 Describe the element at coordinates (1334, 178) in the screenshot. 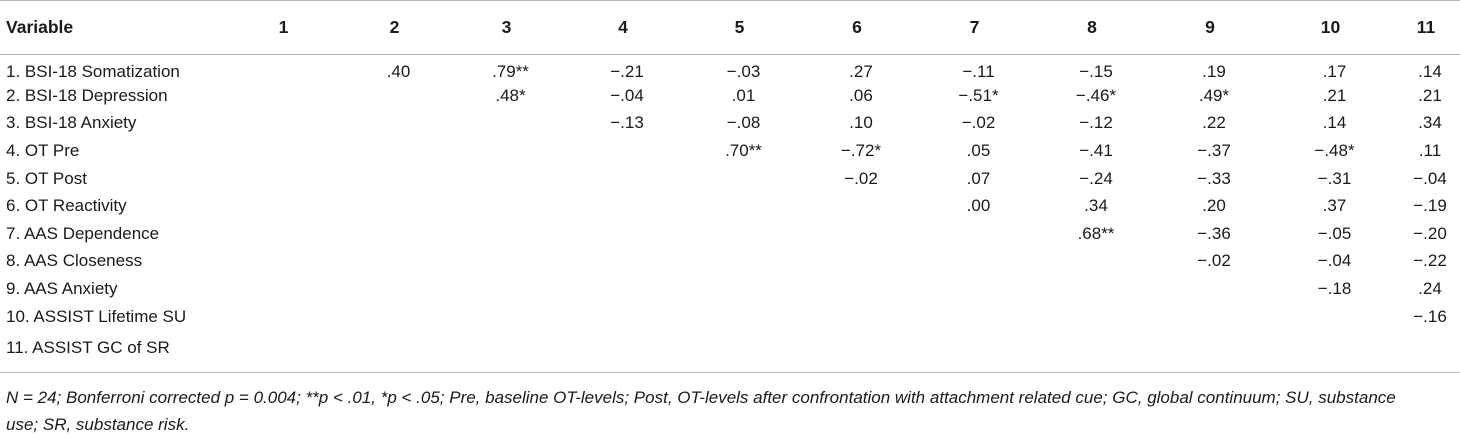

I see `correlation-value: −.31` at that location.